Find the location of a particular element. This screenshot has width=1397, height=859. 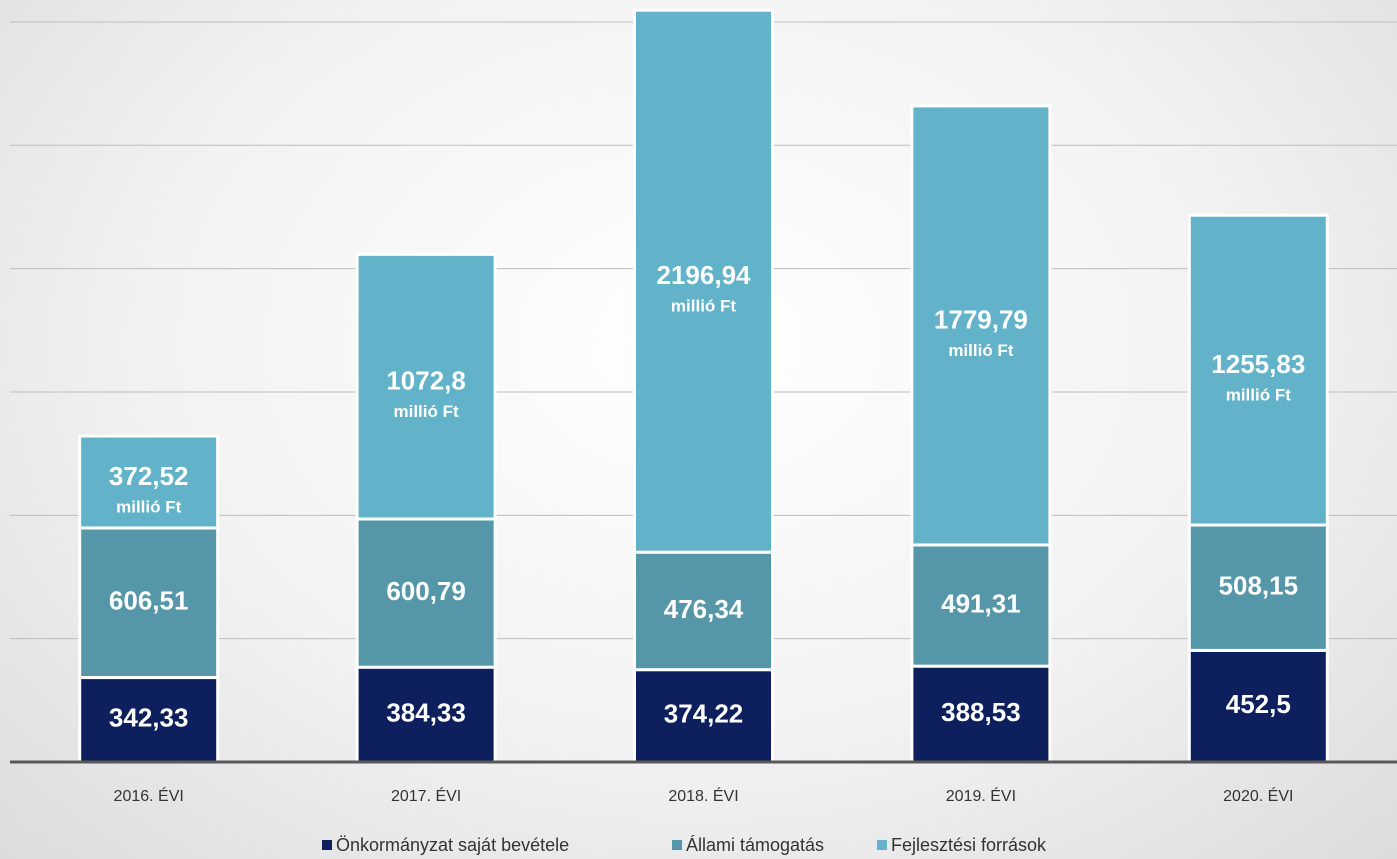

value-label: 508,15 is located at coordinates (1259, 586).